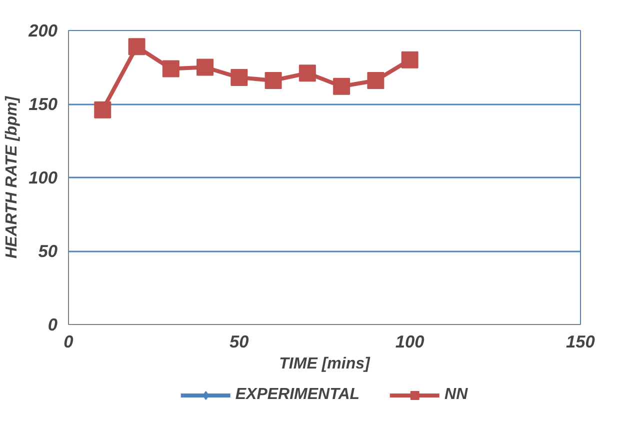  Describe the element at coordinates (53, 324) in the screenshot. I see `y-tick-label: 0` at that location.